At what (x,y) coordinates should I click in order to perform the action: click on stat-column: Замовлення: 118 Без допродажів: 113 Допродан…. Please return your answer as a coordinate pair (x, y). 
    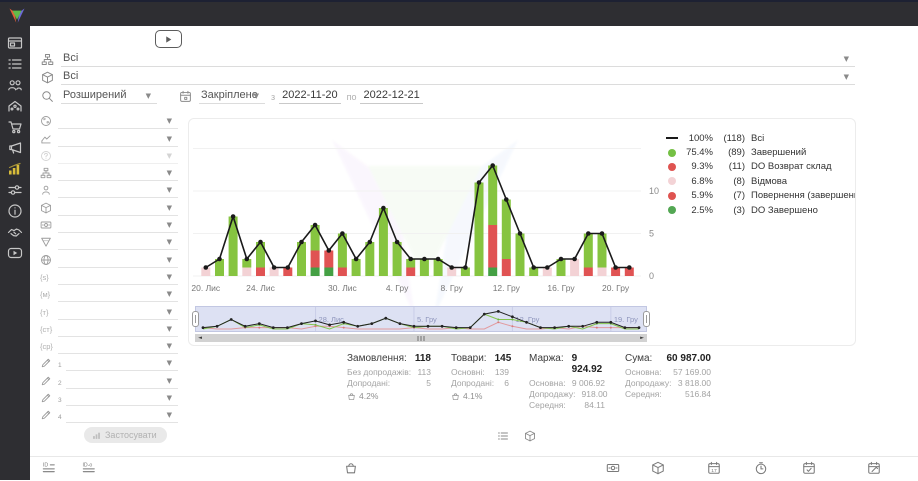
    Looking at the image, I should click on (389, 382).